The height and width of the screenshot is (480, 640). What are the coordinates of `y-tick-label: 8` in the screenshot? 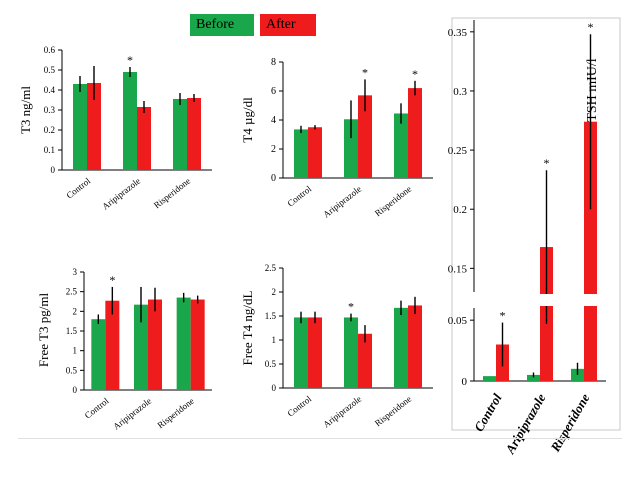 It's located at (273, 62).